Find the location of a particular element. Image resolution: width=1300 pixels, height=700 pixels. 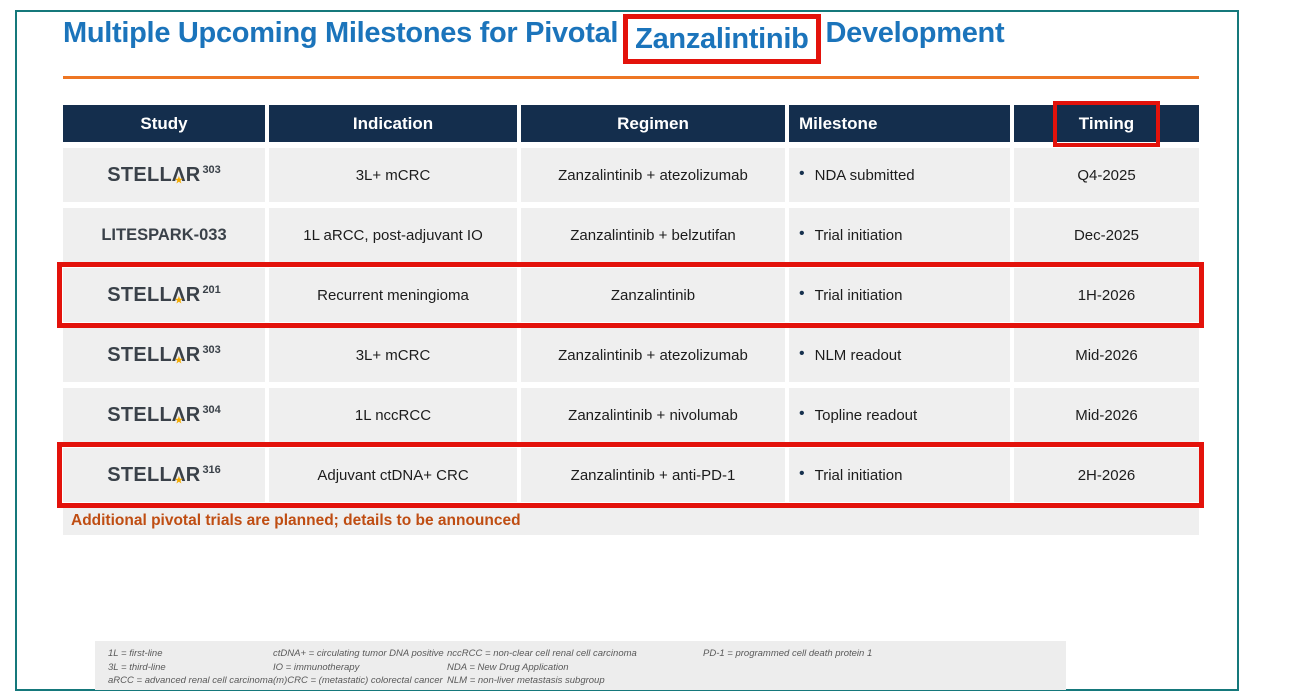

stellar-logo: STELLΛ ★ R 201 is located at coordinates (164, 295).